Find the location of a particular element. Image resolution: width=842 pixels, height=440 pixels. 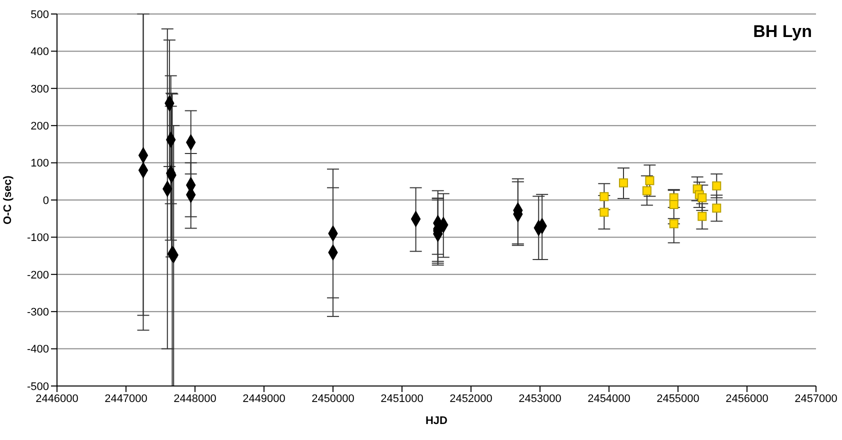

y-tick-label: -500 is located at coordinates (37, 386).